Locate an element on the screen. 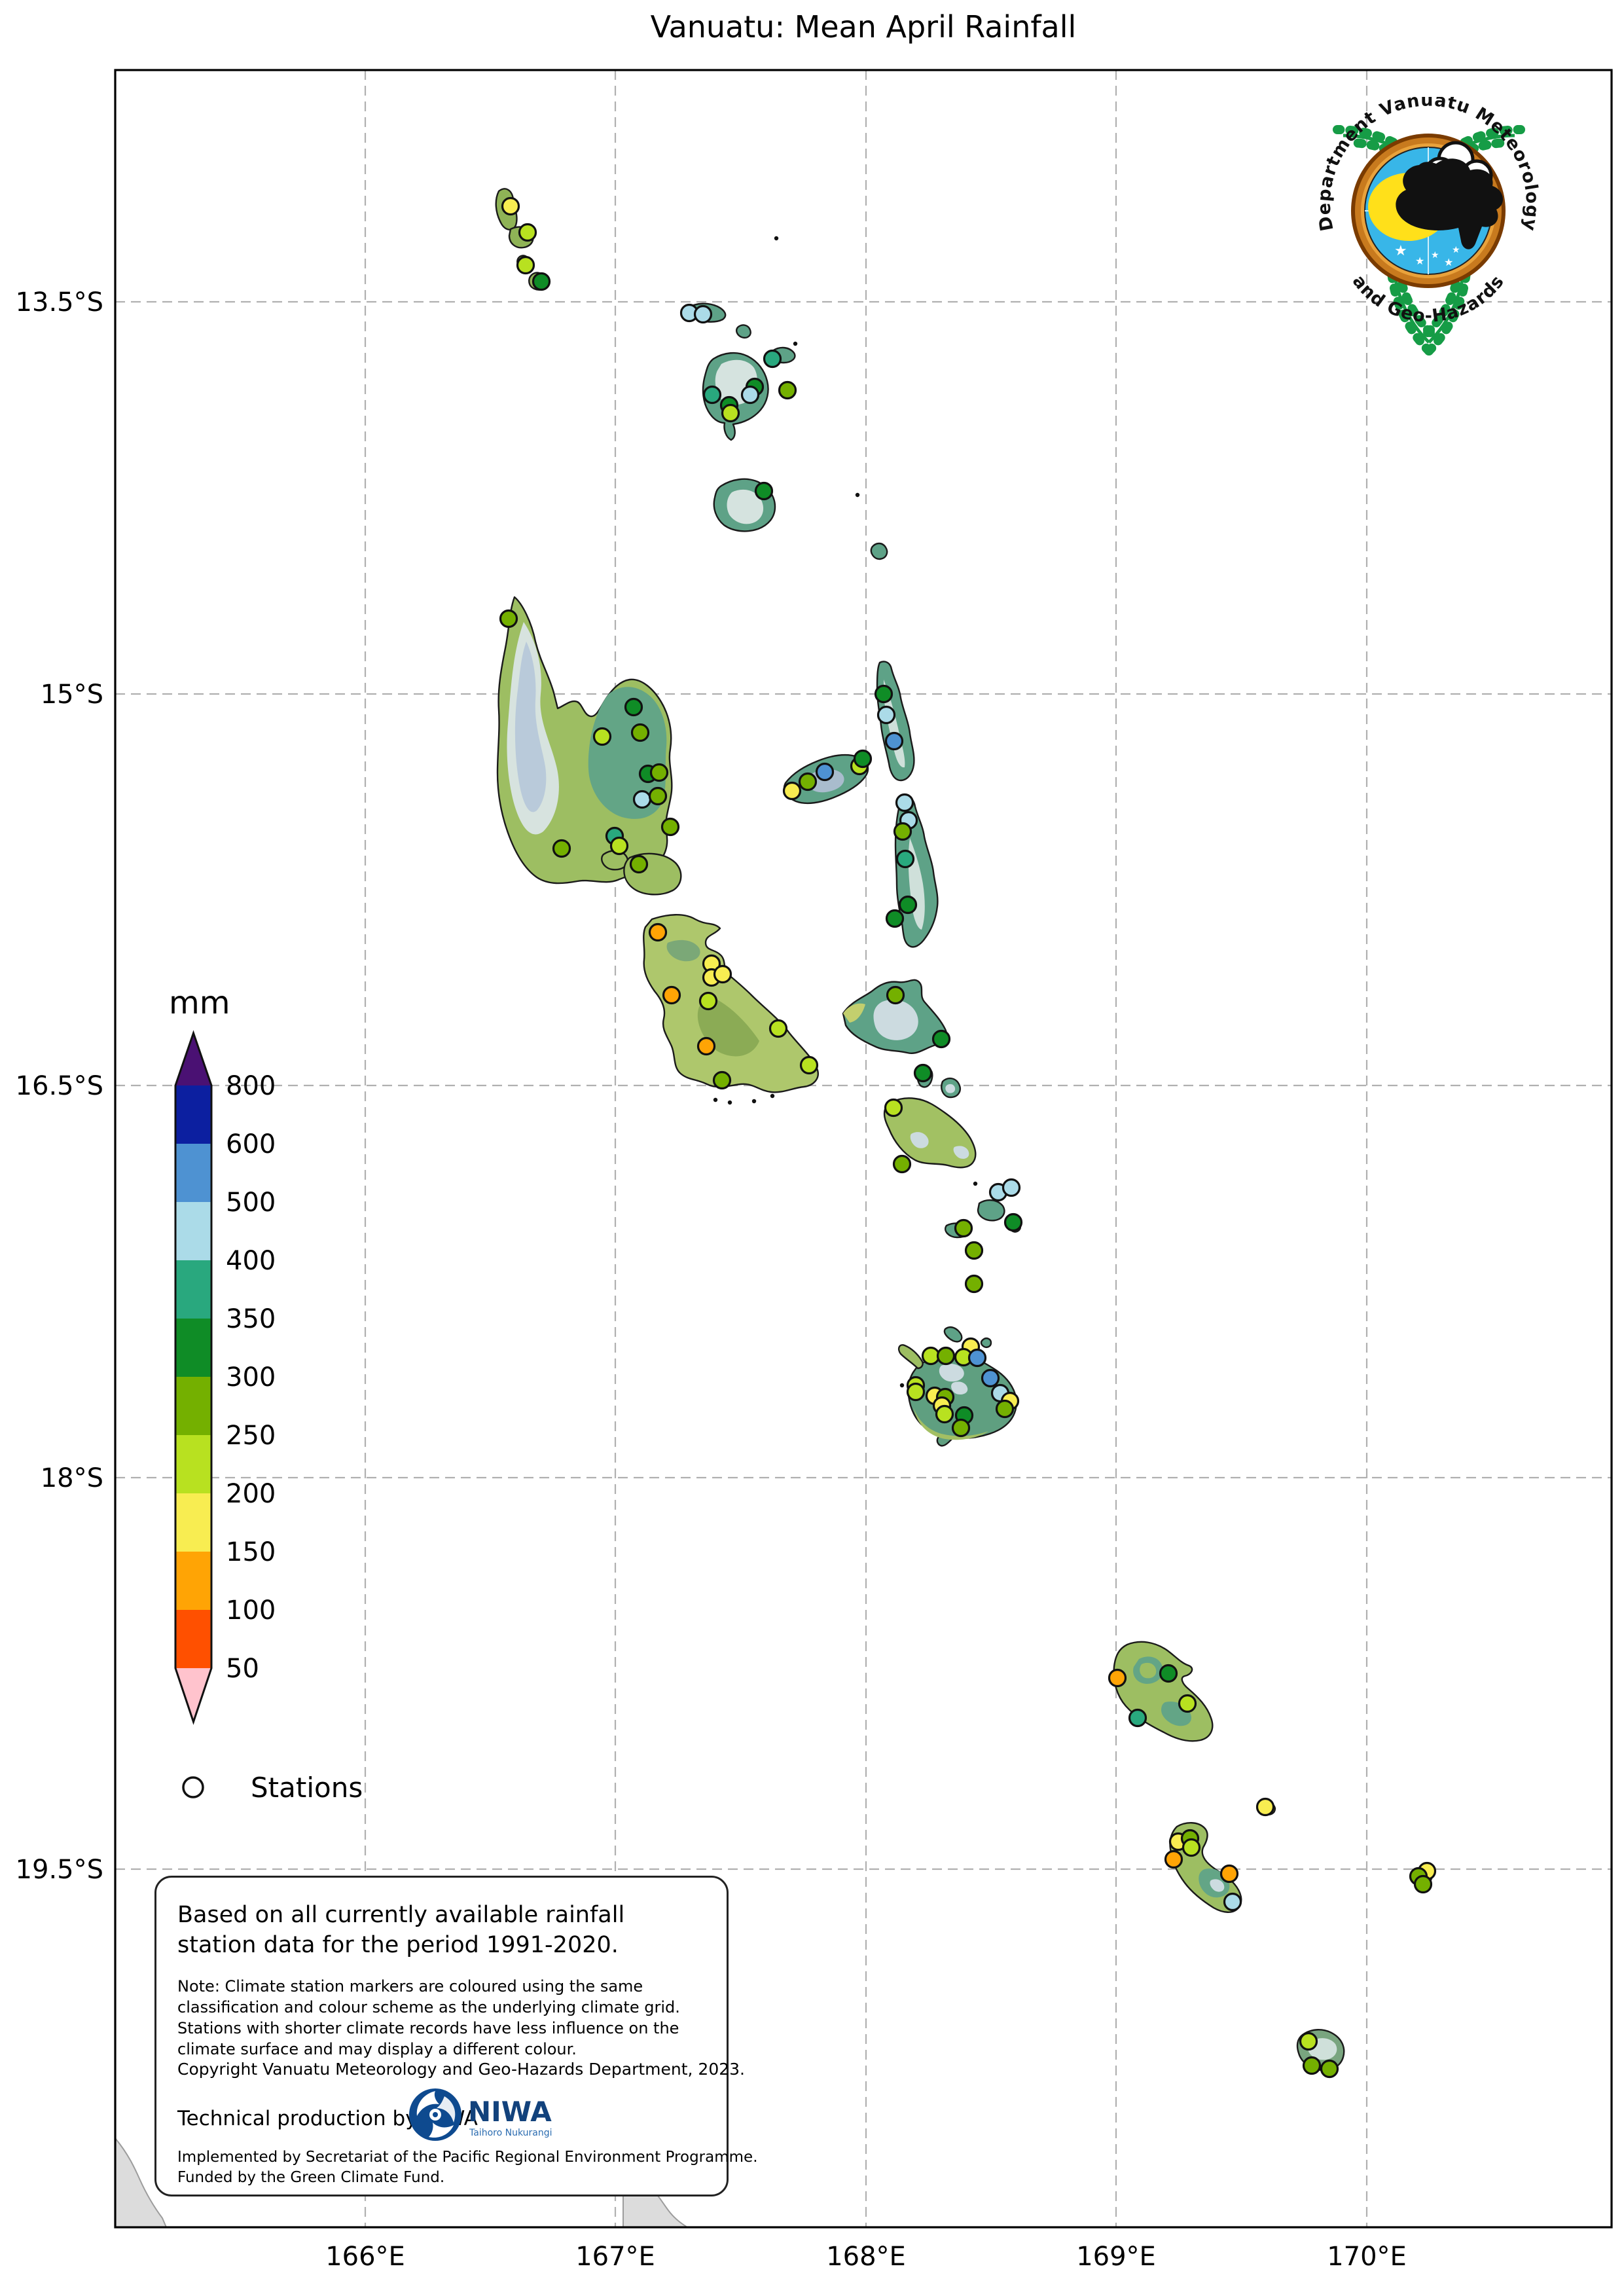 This screenshot has height=2296, width=1624. stations-legend-label: Stations is located at coordinates (307, 1788).